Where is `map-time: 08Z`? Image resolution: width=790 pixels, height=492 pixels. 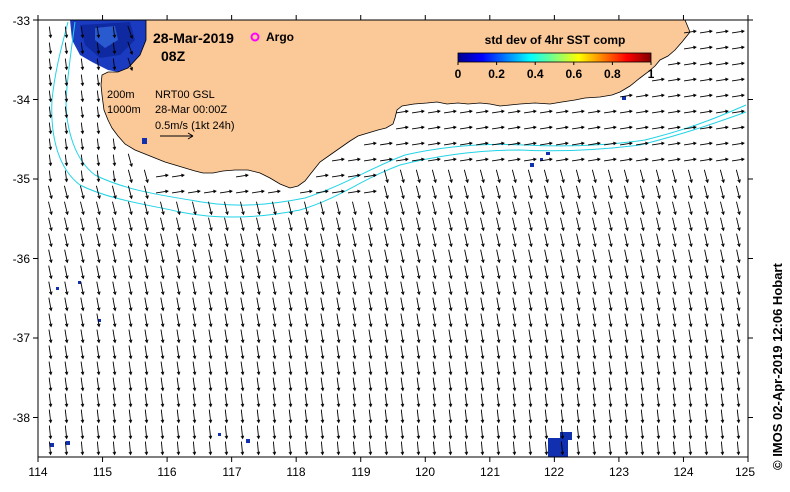
map-time: 08Z is located at coordinates (173, 56).